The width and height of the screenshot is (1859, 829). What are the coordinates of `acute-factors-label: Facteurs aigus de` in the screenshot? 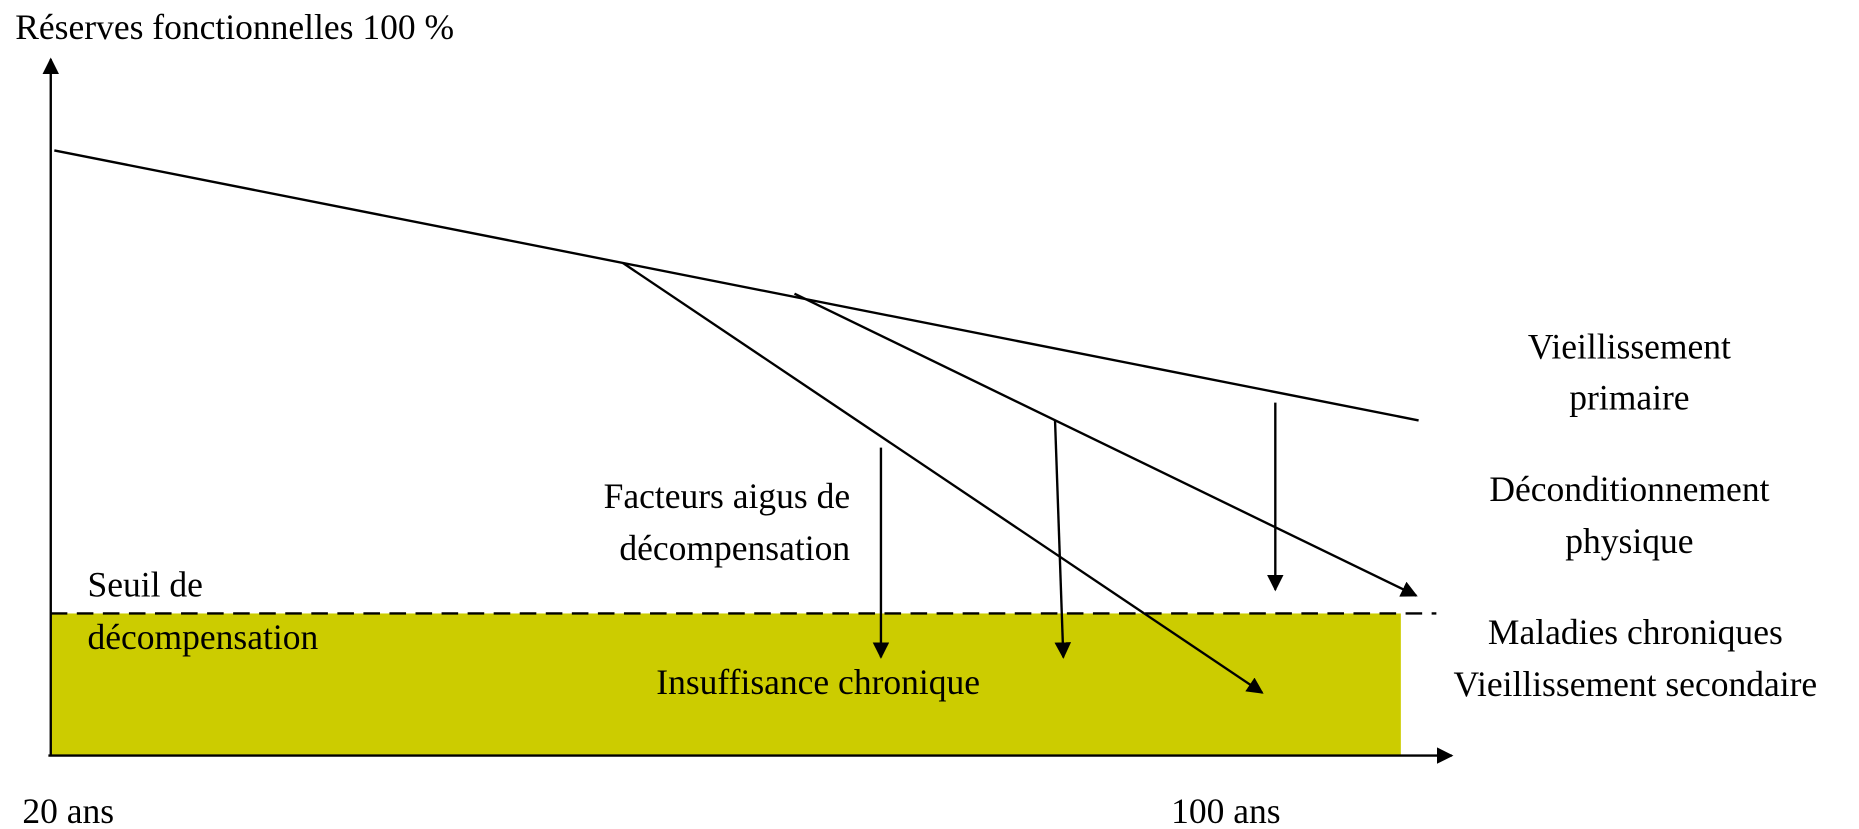 It's located at (727, 496).